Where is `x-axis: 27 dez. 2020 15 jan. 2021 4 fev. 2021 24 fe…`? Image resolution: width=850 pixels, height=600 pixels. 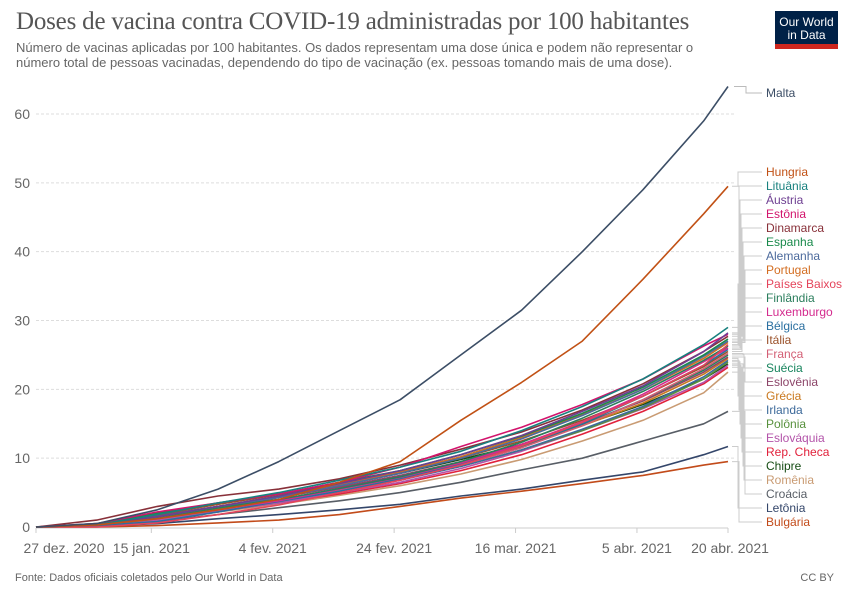
x-axis: 27 dez. 2020 15 jan. 2021 4 fev. 2021 24 fe… is located at coordinates (396, 541).